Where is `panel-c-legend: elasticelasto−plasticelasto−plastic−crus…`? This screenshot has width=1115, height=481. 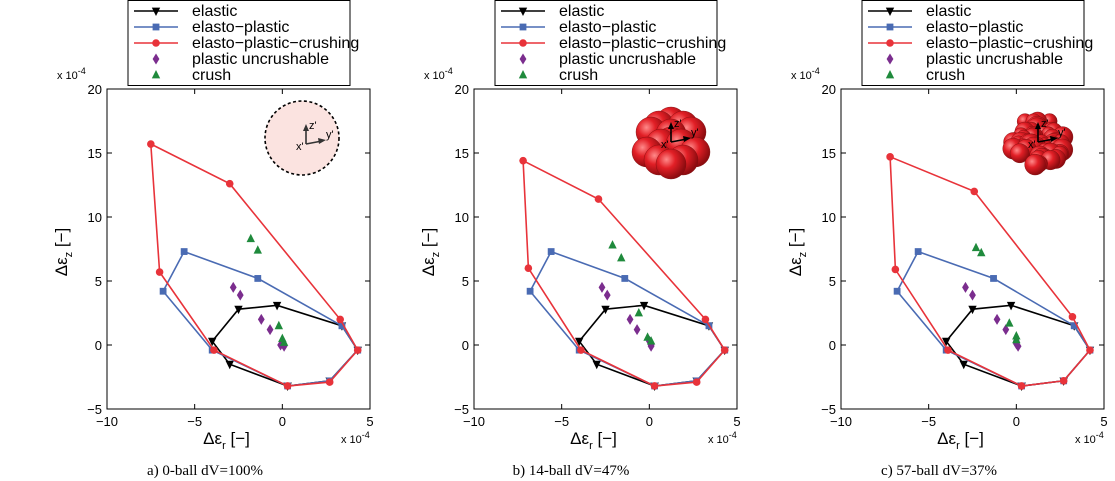
panel-c-legend: elasticelasto−plasticelasto−plastic−crus… is located at coordinates (977, 43).